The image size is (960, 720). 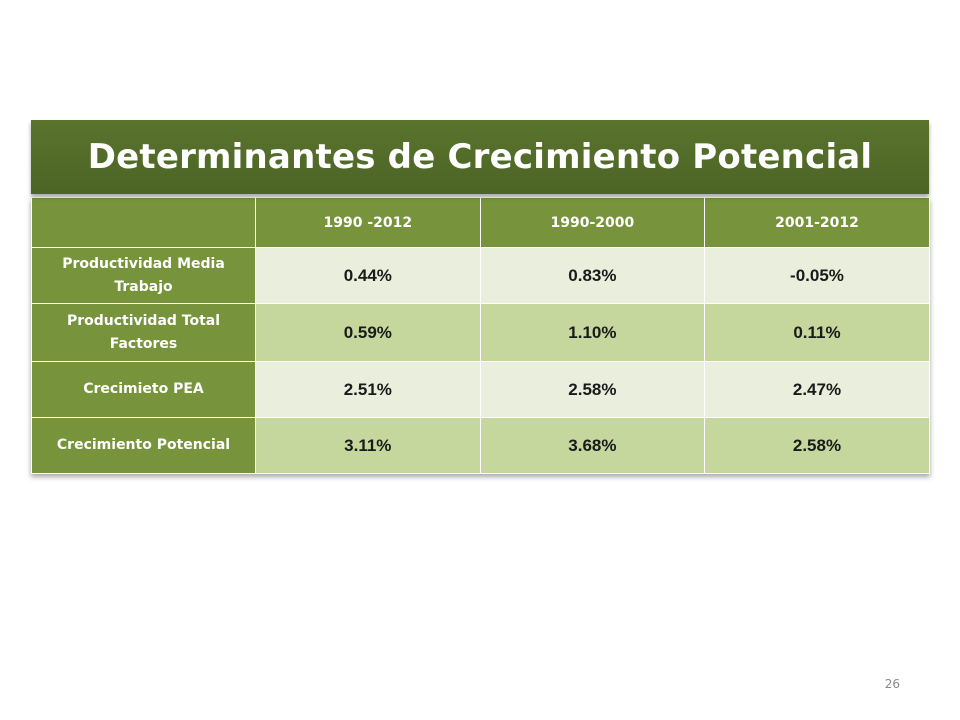 What do you see at coordinates (368, 389) in the screenshot?
I see `table-cell: 2.51%` at bounding box center [368, 389].